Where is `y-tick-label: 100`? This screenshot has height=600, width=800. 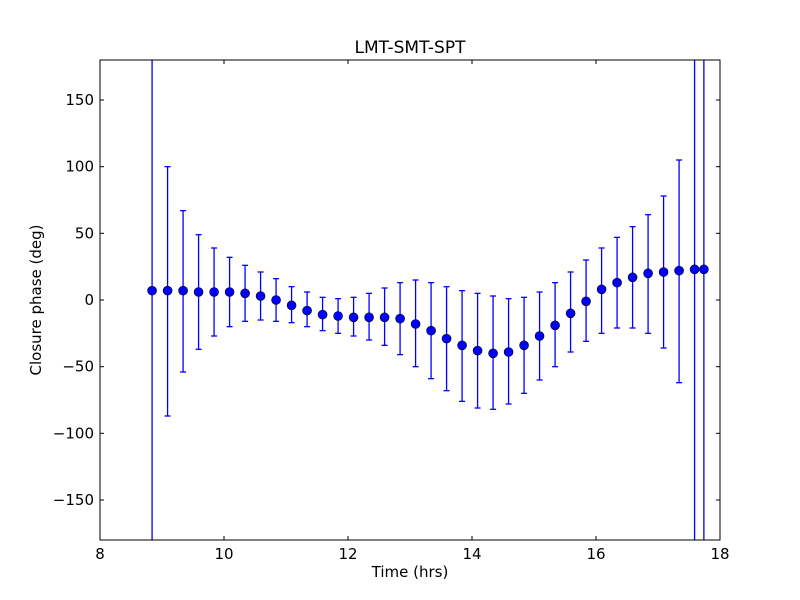
y-tick-label: 100 is located at coordinates (79, 167).